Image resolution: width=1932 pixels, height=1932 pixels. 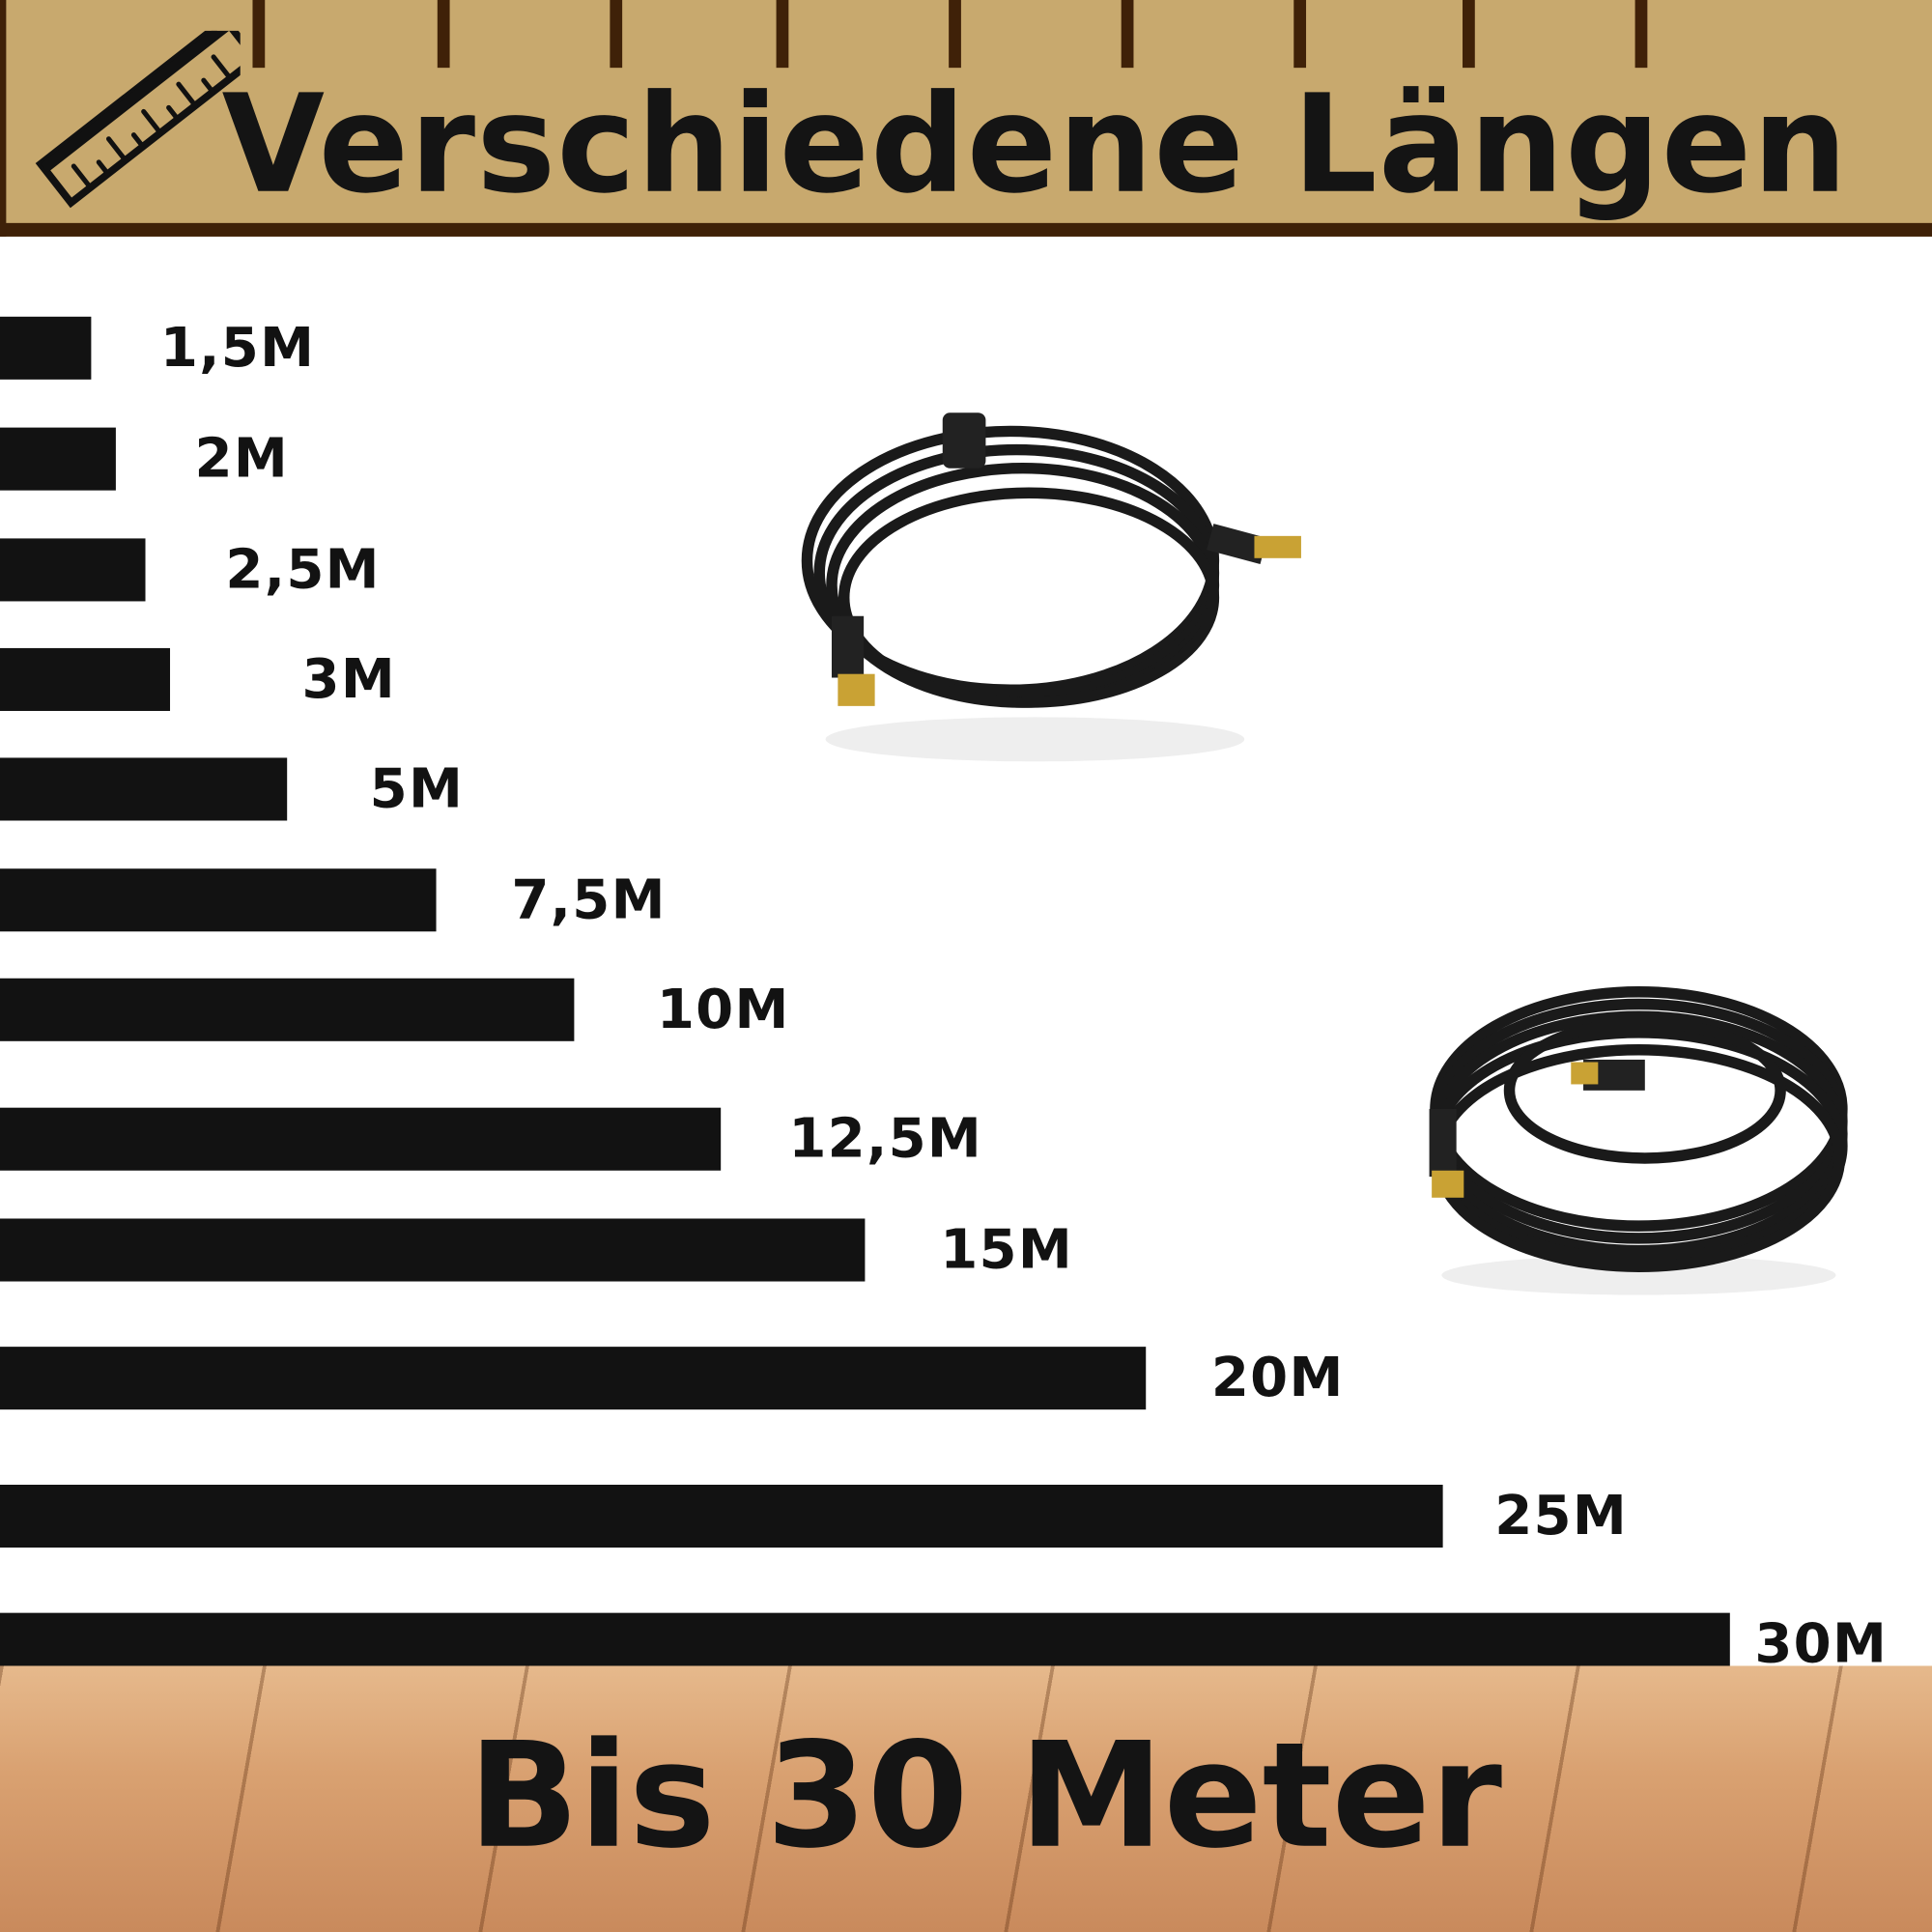 I want to click on coiled-coax-cable-short, so click(x=1051, y=587).